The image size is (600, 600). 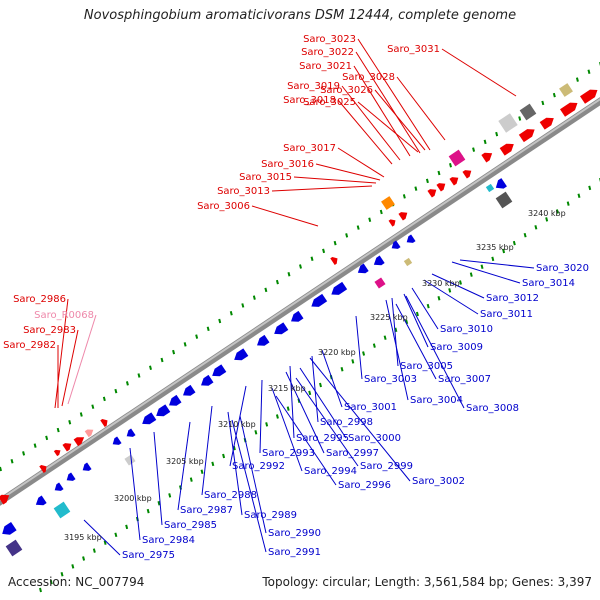 I want to click on scale-label: 3200 kbp, so click(x=133, y=498).